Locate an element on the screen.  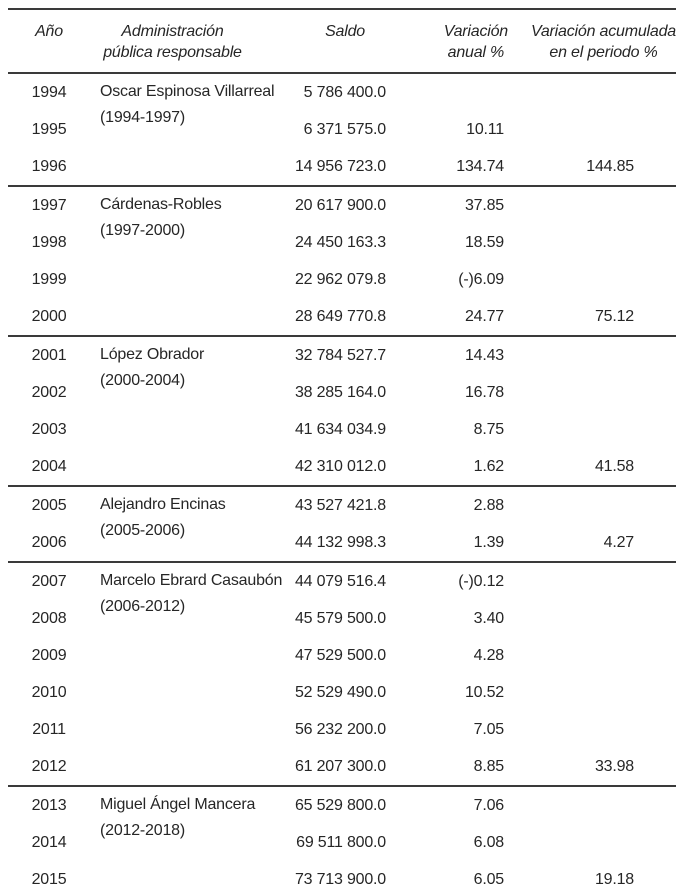
variacion-acumulada-cell: 41.58 is located at coordinates (614, 466).